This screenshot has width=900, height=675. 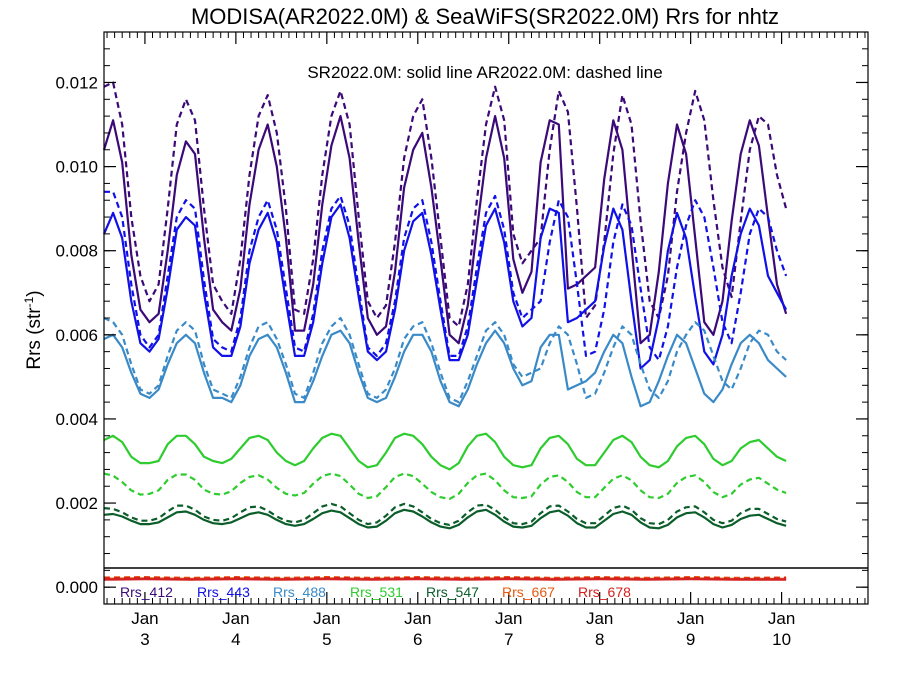 I want to click on x-tick-year: 5, so click(x=326, y=639).